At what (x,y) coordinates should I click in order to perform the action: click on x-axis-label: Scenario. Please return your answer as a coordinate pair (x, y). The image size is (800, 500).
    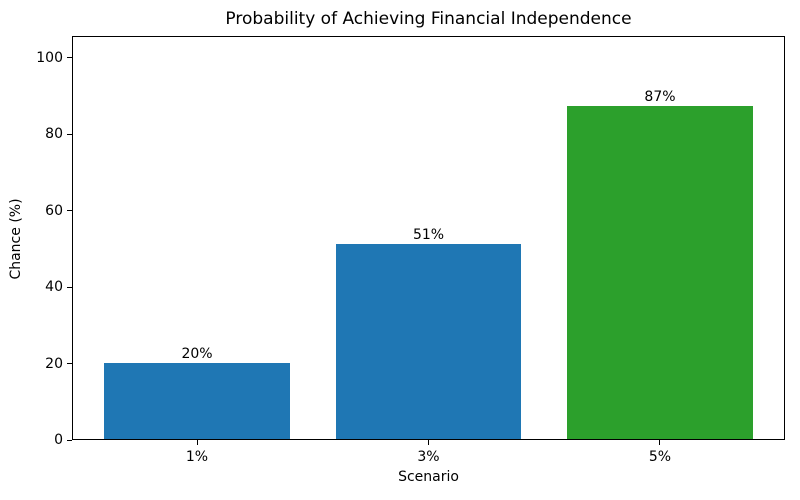
    Looking at the image, I should click on (428, 477).